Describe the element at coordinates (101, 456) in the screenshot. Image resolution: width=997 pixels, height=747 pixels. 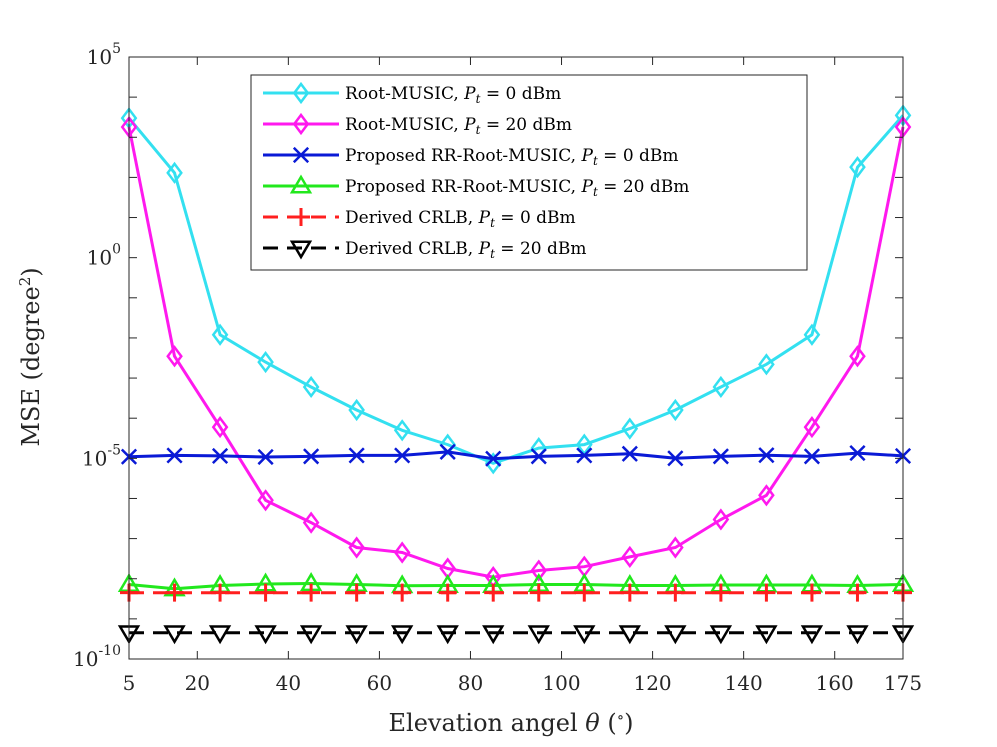
I see `y-tick-label: 10⁻⁵` at that location.